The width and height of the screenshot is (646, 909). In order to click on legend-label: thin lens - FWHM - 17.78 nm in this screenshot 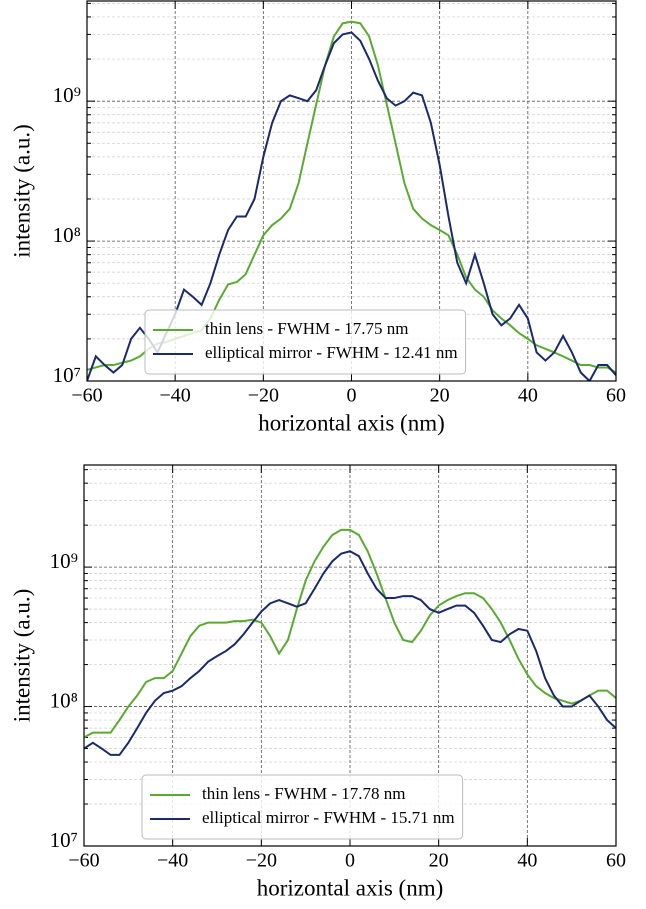, I will do `click(304, 793)`.